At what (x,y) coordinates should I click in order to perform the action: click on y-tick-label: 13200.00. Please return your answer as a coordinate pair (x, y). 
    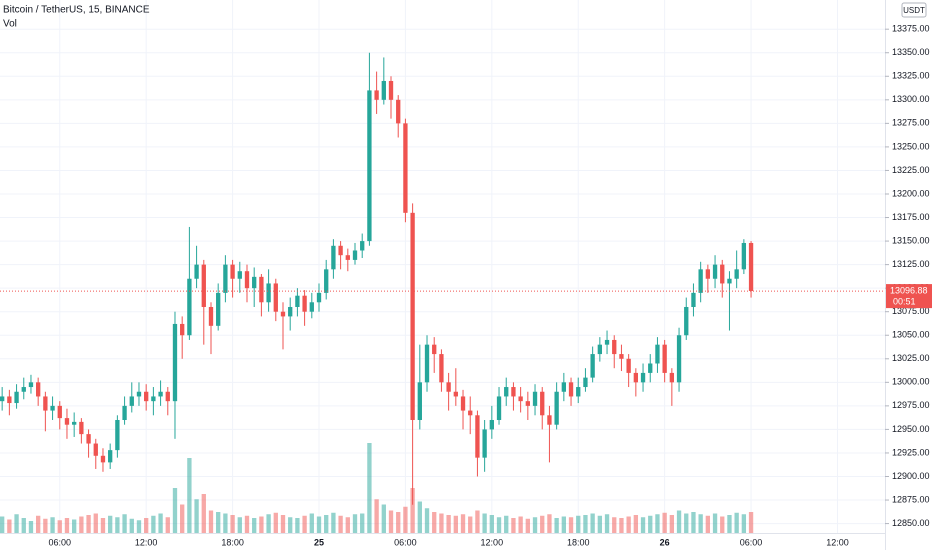
    Looking at the image, I should click on (911, 193).